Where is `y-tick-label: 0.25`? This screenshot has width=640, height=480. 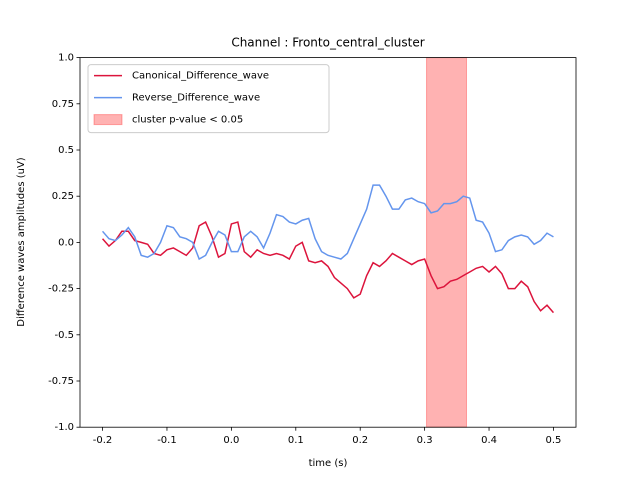
y-tick-label: 0.25 is located at coordinates (63, 196).